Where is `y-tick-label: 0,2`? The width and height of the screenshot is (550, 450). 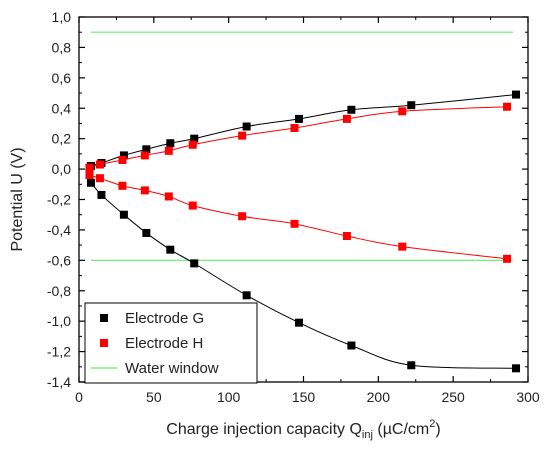 y-tick-label: 0,2 is located at coordinates (62, 139).